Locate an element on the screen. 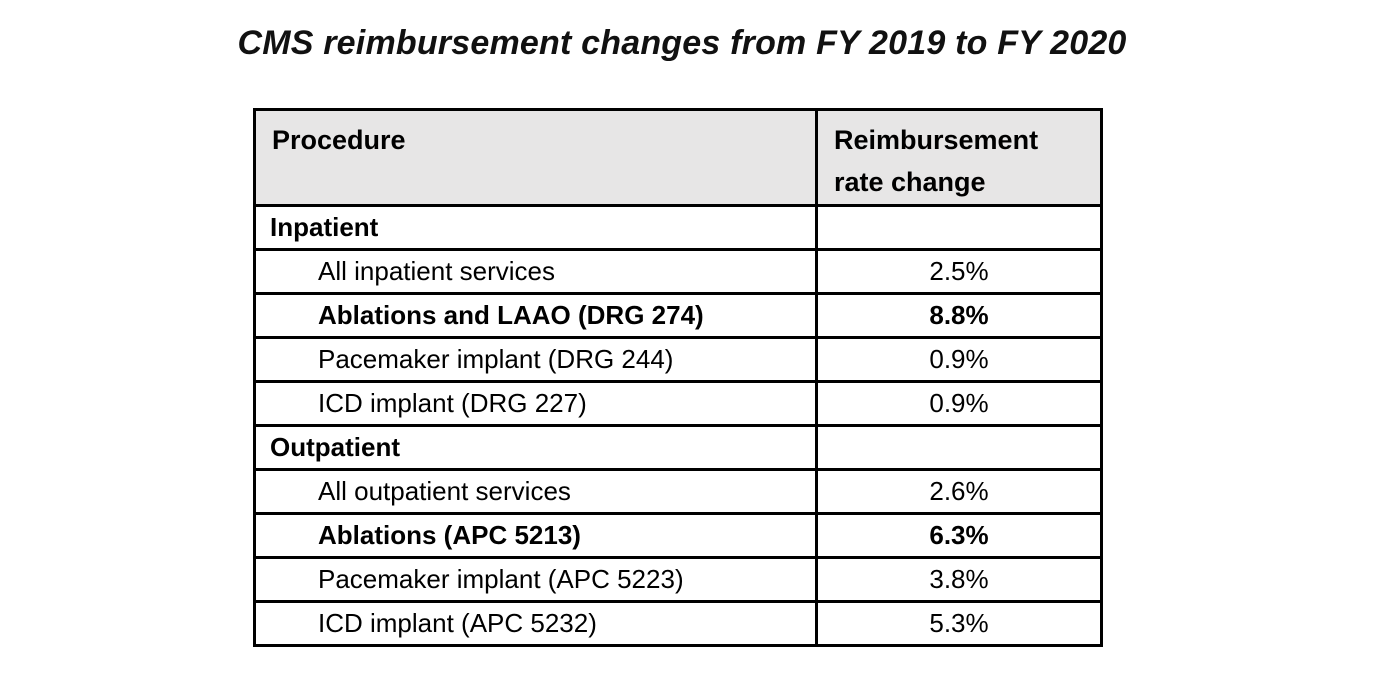 The height and width of the screenshot is (674, 1400). table-row-inpatient-section: Inpatient is located at coordinates (678, 227).